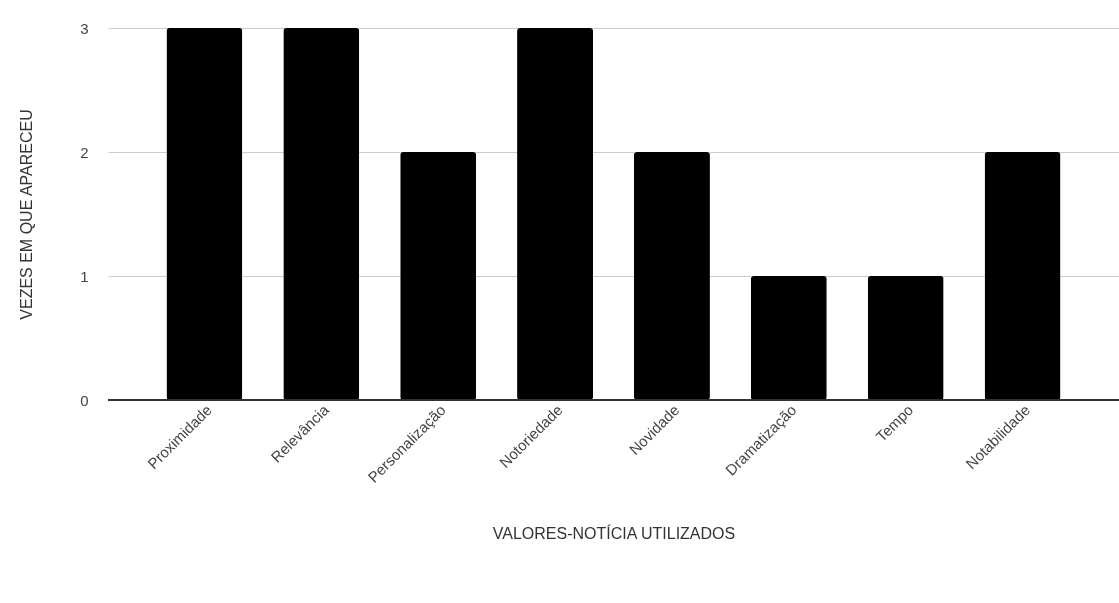 This screenshot has height=603, width=1119. I want to click on y-axis-title: VEZES EM QUE APARECEU, so click(27, 214).